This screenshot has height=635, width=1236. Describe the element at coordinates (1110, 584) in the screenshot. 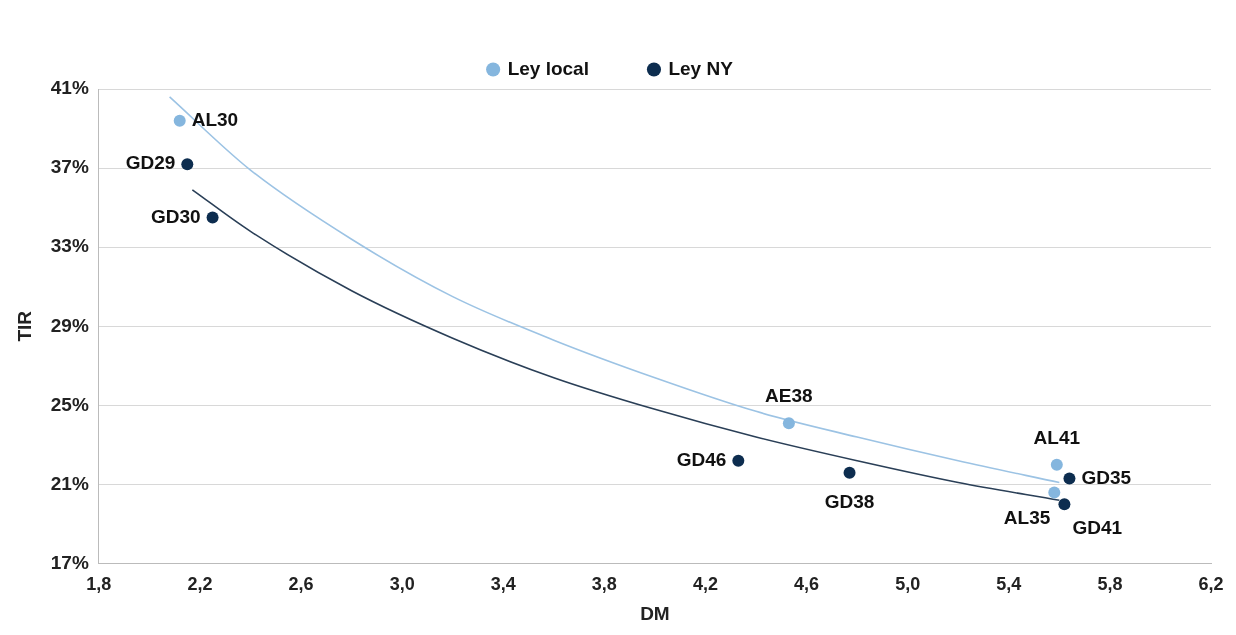

I see `x-tick-label: 5,8` at that location.